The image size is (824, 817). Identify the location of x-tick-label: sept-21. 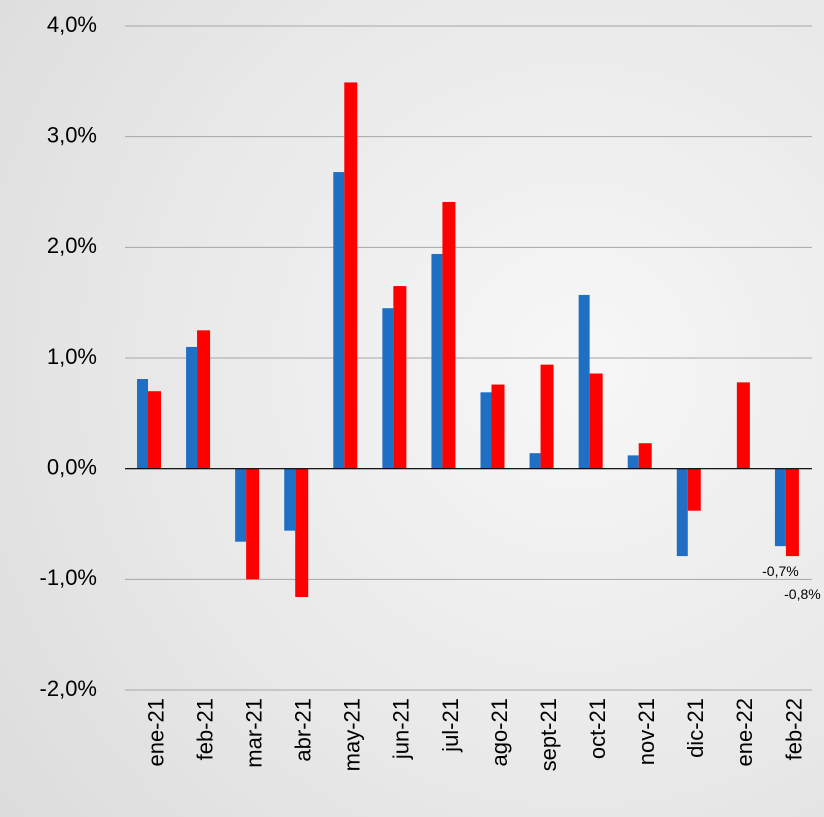
(548, 734).